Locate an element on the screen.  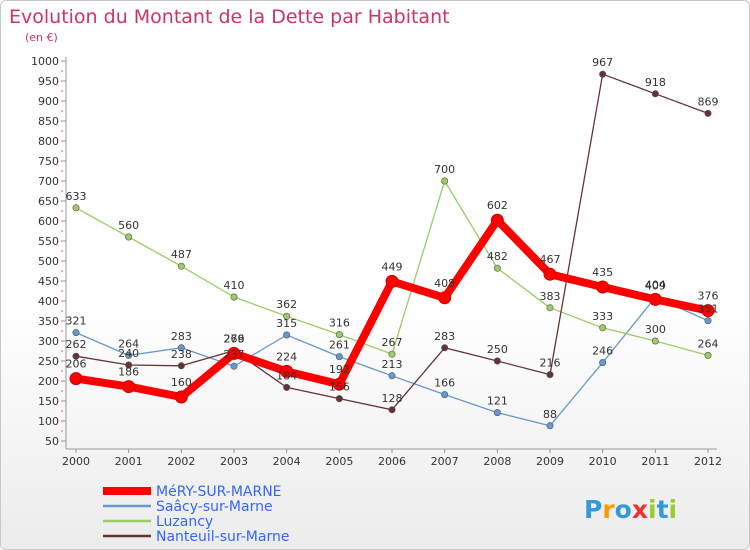
data-label: 246 is located at coordinates (602, 351).